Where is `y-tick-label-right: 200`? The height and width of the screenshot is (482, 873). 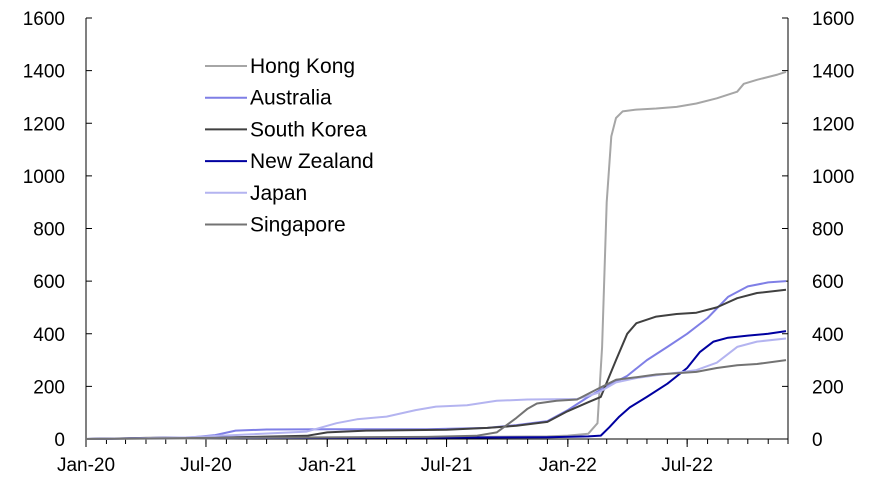 y-tick-label-right: 200 is located at coordinates (828, 387).